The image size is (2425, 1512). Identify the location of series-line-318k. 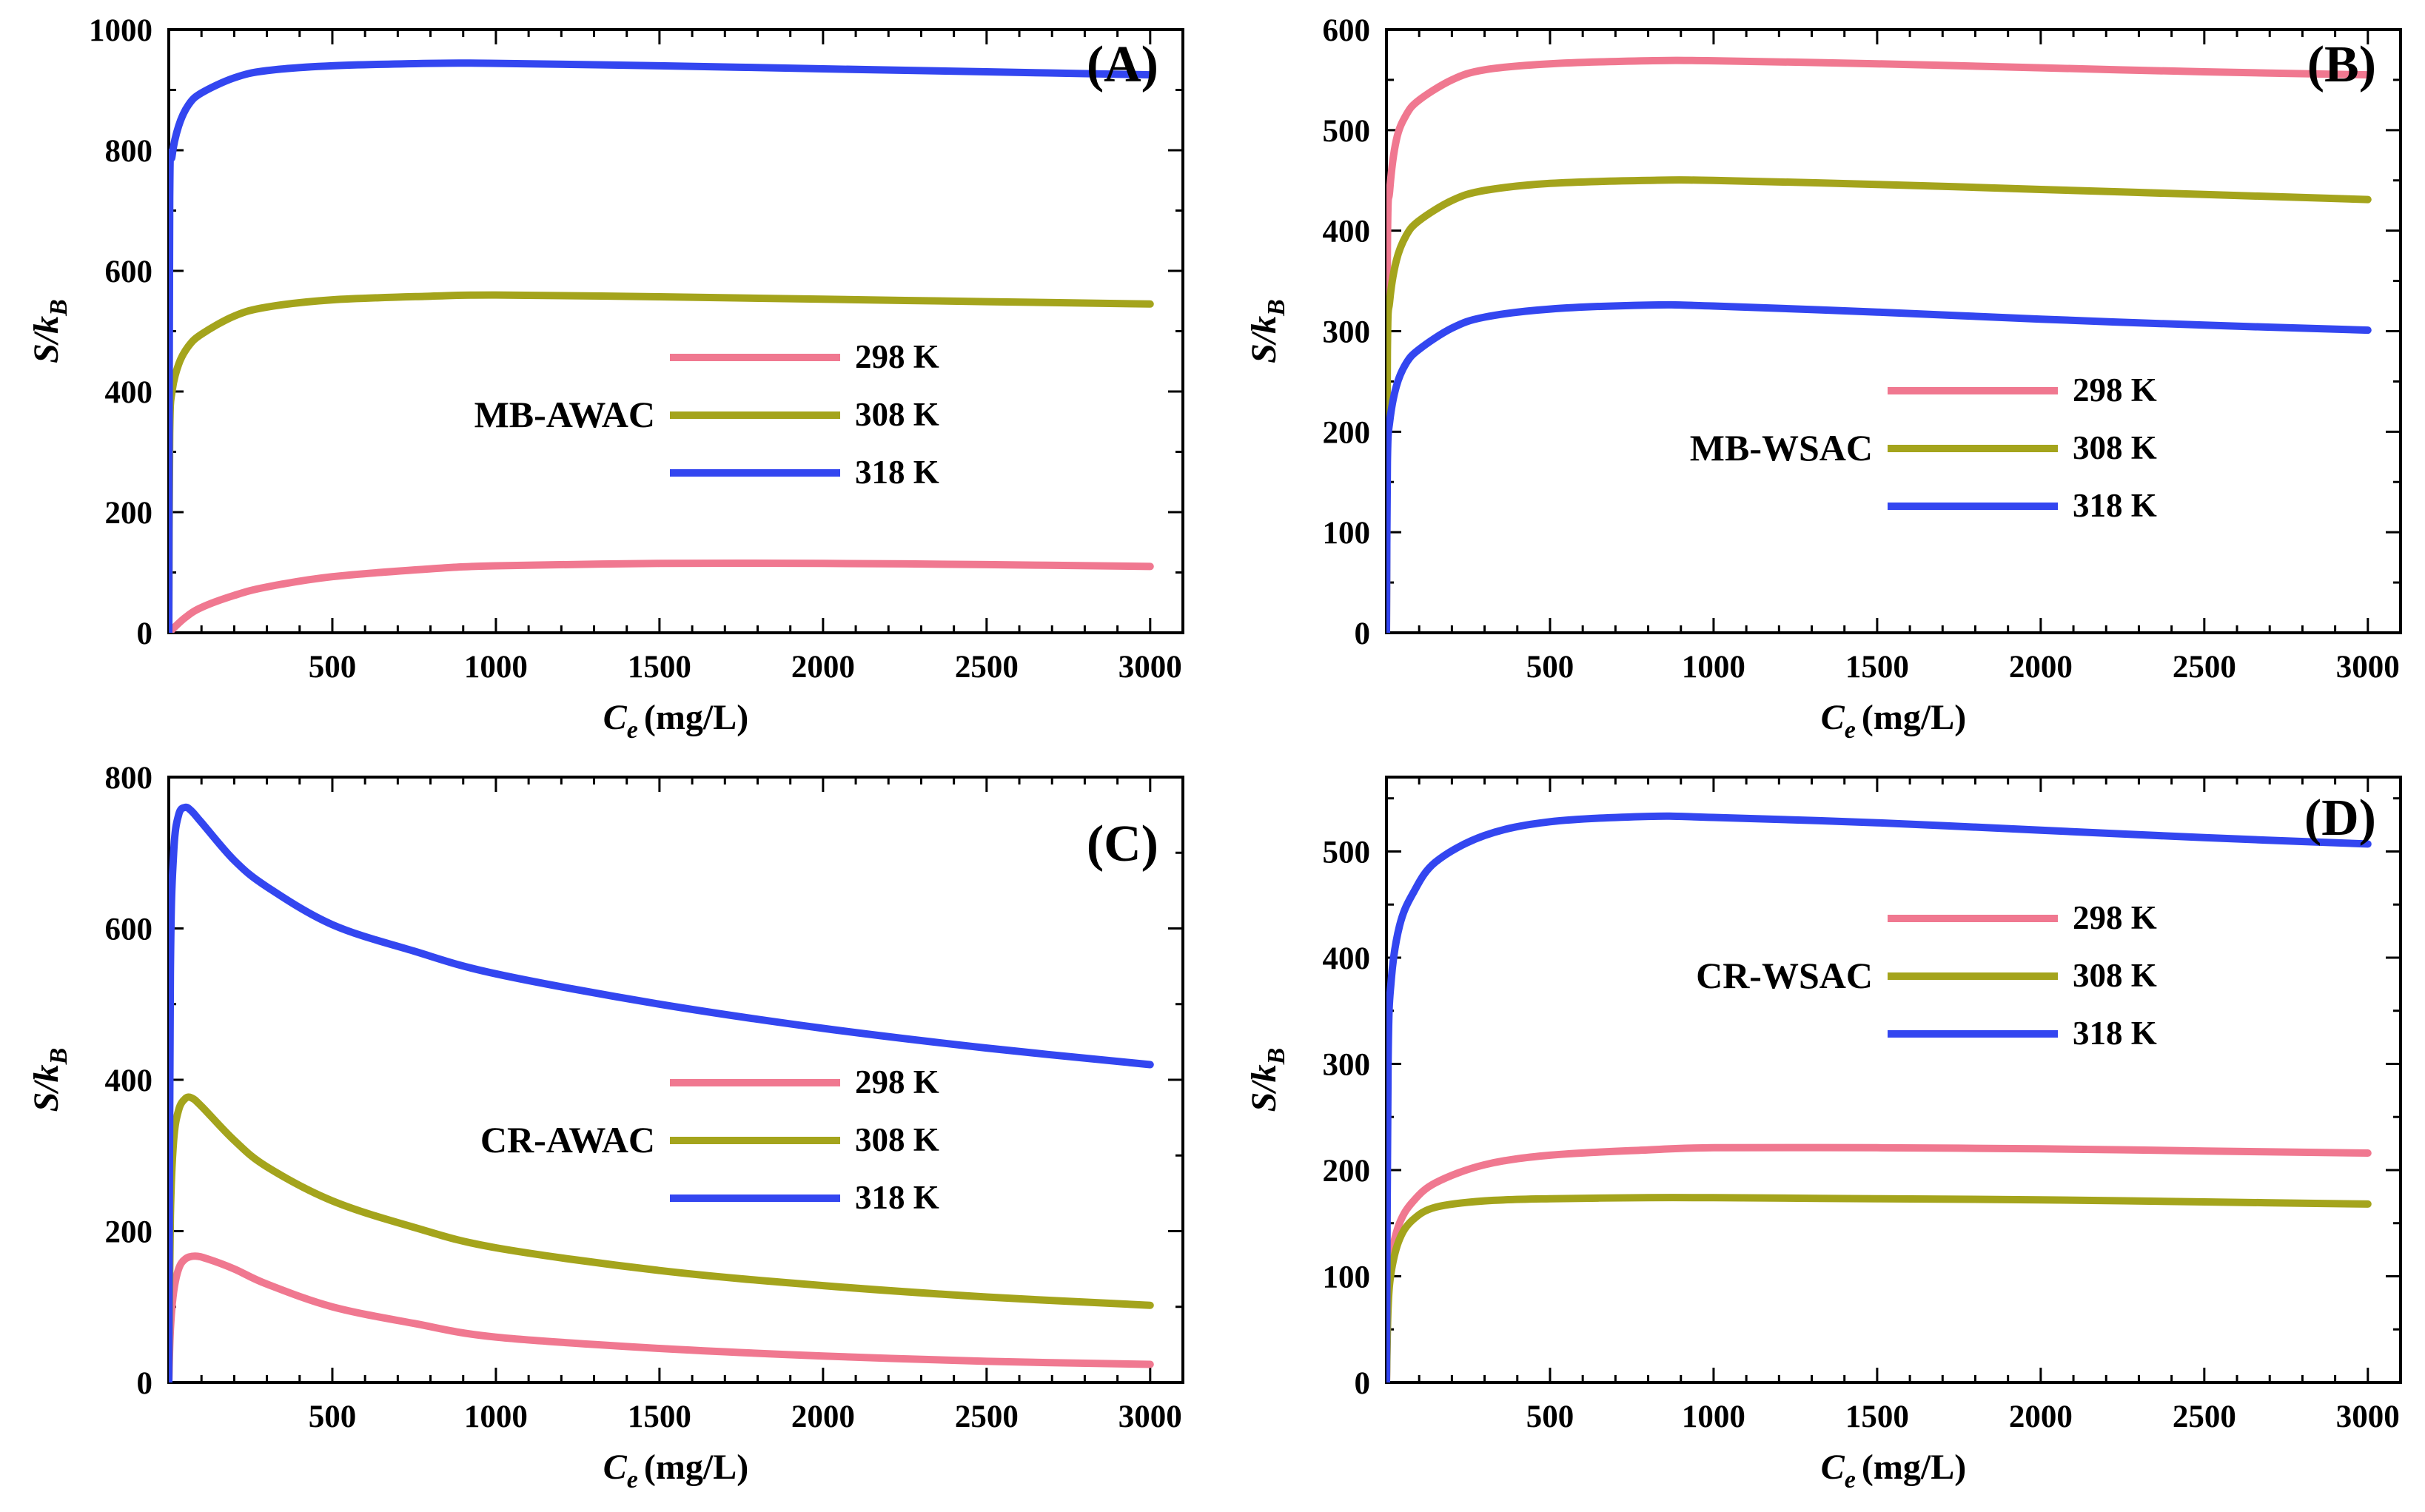
(1879, 467).